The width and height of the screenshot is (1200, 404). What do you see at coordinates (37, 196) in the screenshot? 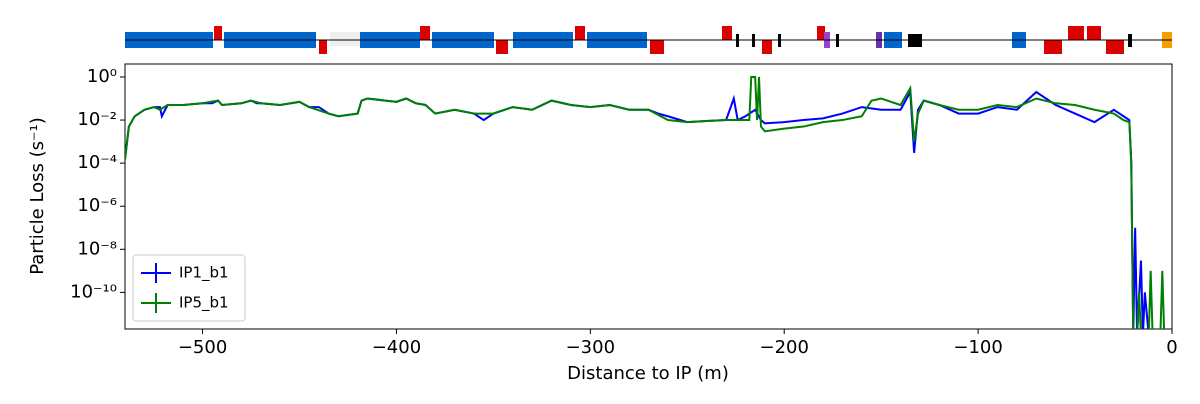
I see `y-axis-label: Particle Loss (s⁻¹)` at bounding box center [37, 196].